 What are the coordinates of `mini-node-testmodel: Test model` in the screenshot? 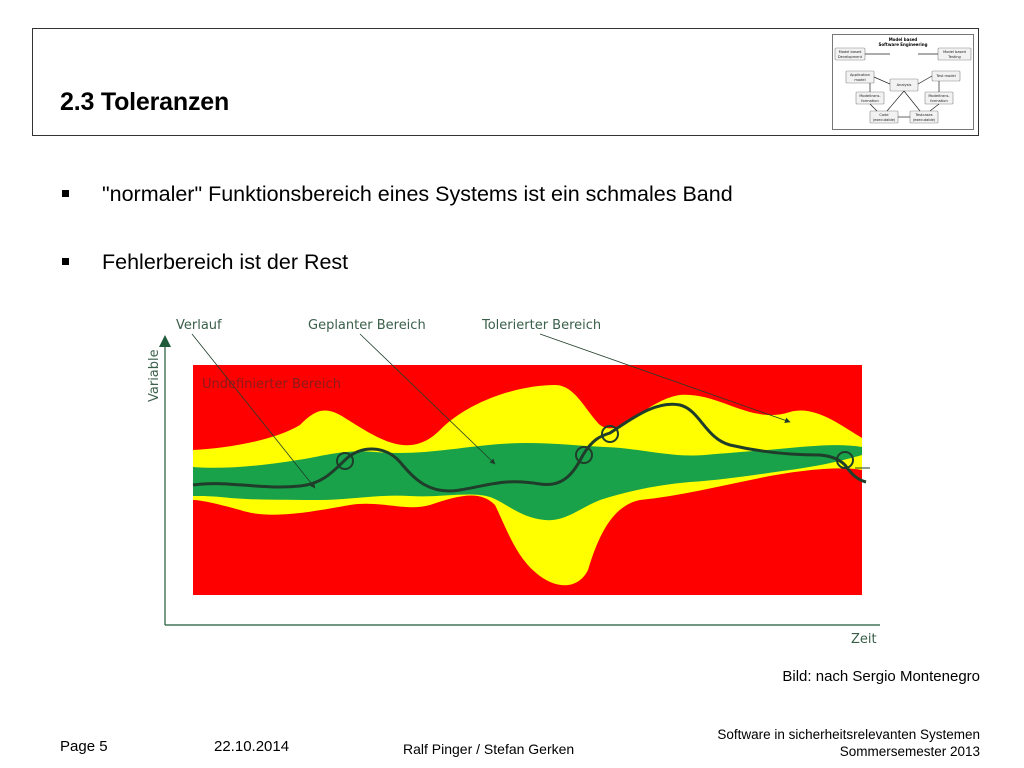 It's located at (945, 76).